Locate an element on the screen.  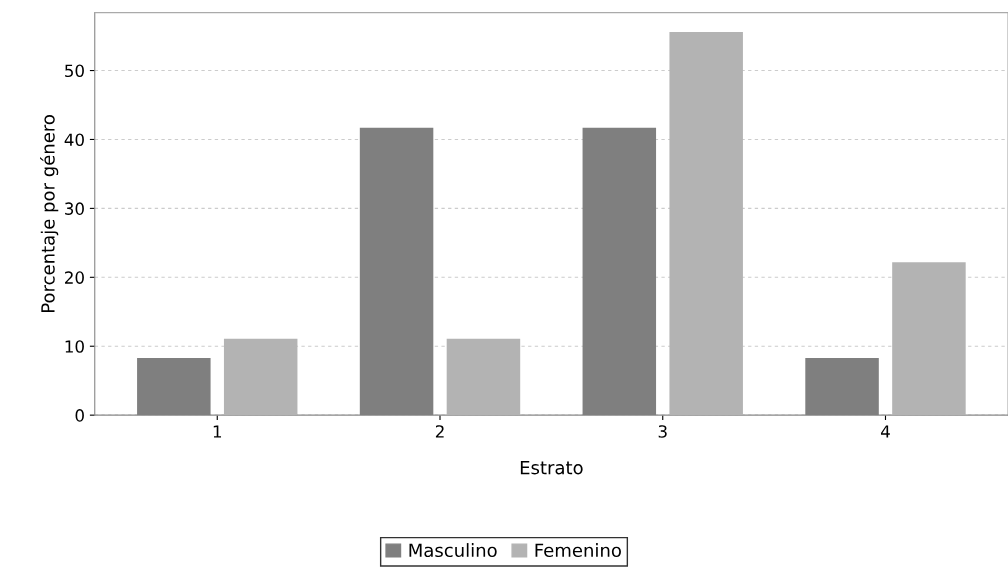
y-tick-label: 10 is located at coordinates (74, 346).